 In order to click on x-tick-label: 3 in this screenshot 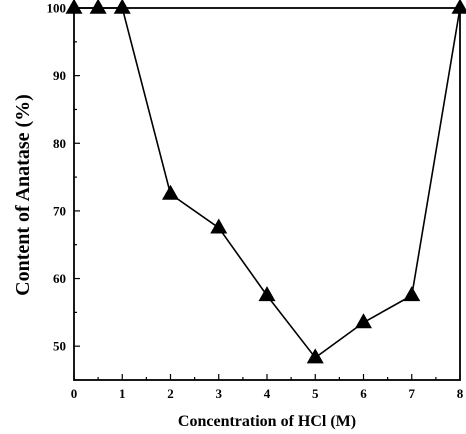, I will do `click(219, 393)`.